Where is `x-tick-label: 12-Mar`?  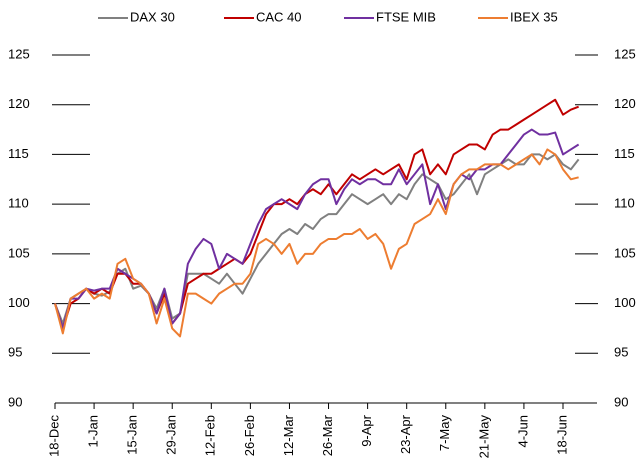
x-tick-label: 12-Mar is located at coordinates (288, 435).